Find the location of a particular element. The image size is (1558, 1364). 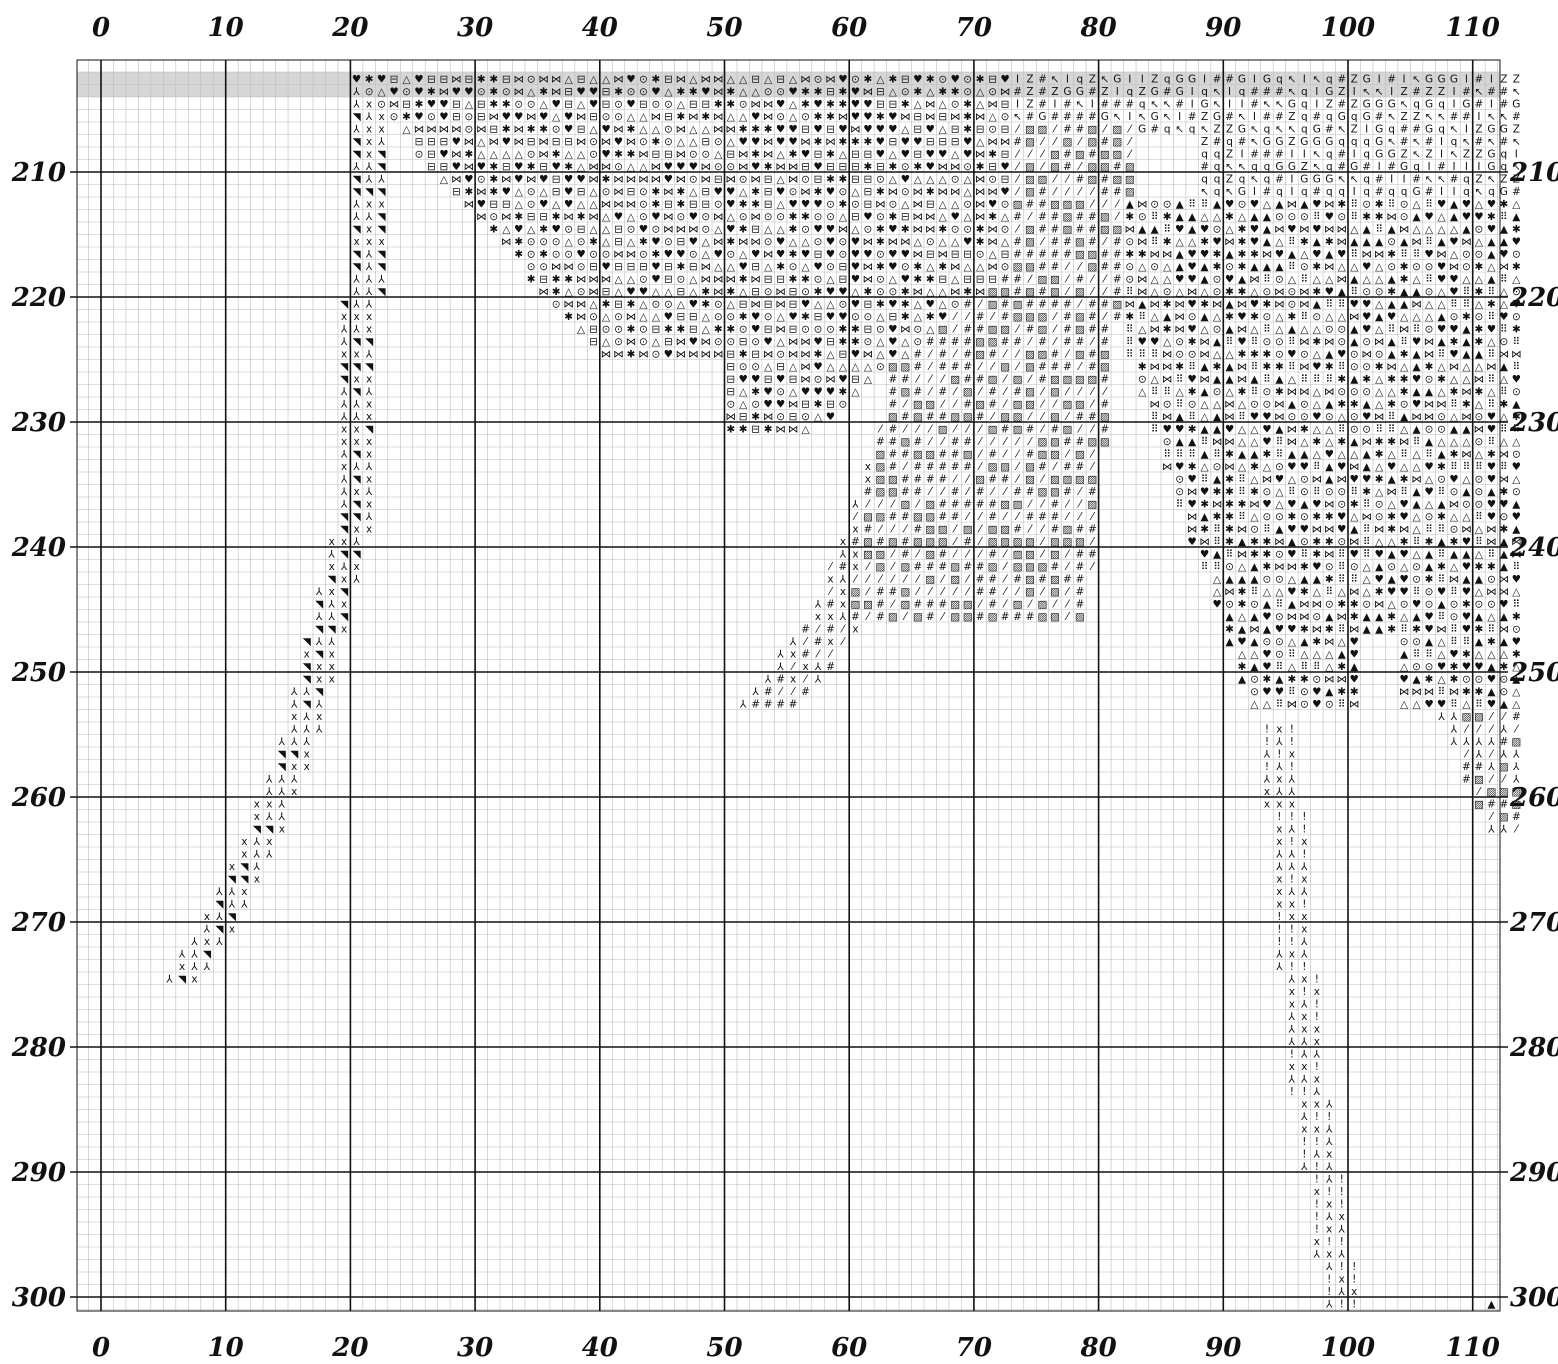

stitch-symbol: x is located at coordinates (369, 204).